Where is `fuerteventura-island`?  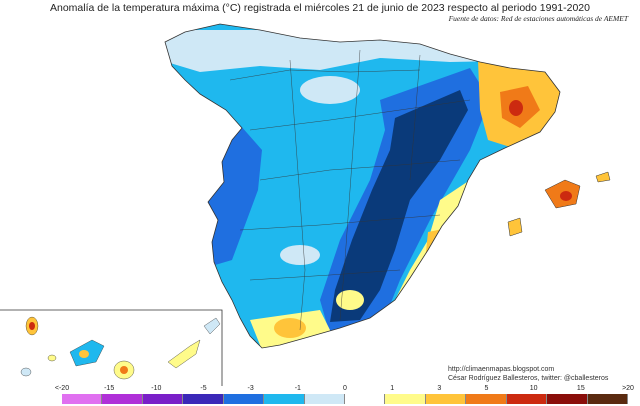 fuerteventura-island is located at coordinates (184, 354).